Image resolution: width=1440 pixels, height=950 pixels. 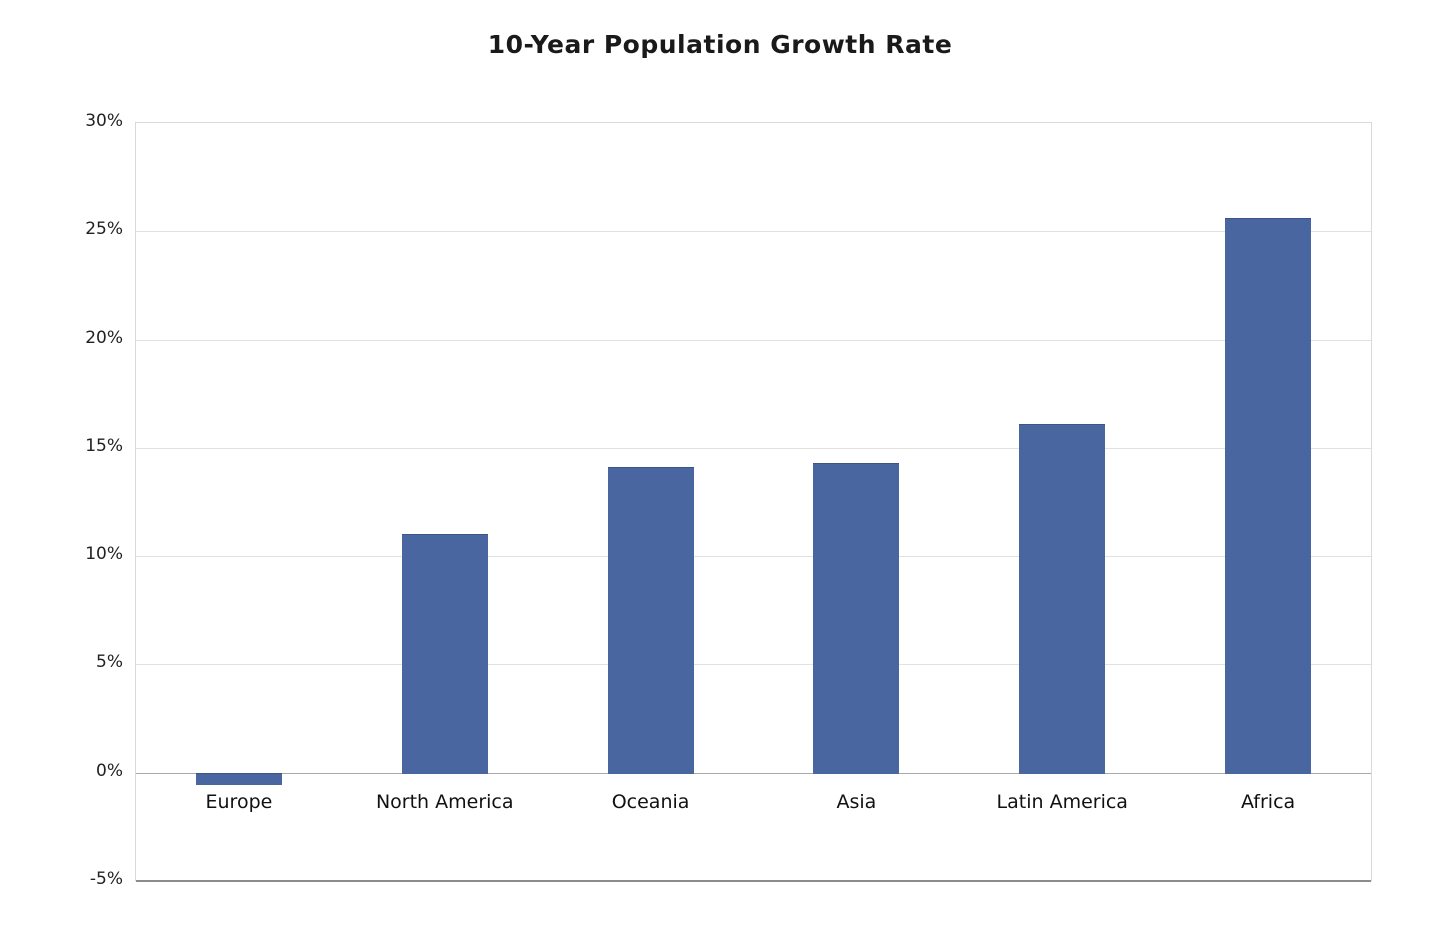 What do you see at coordinates (106, 879) in the screenshot?
I see `y-tick-label: -5%` at bounding box center [106, 879].